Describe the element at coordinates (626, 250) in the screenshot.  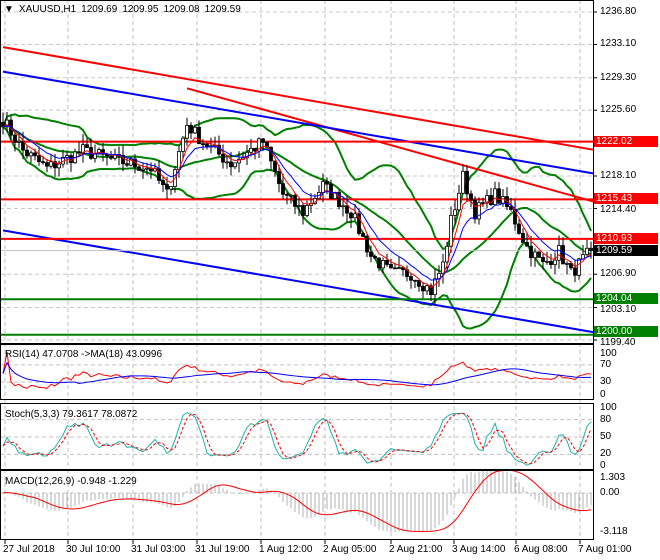
I see `current-price-tag: 1209.59` at that location.